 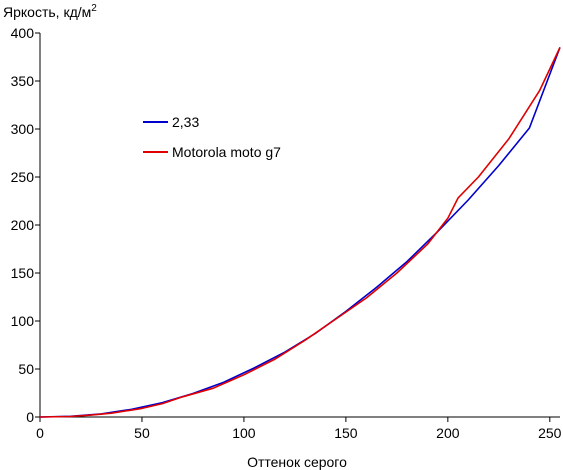 What do you see at coordinates (23, 81) in the screenshot?
I see `y-tick-label: 350` at bounding box center [23, 81].